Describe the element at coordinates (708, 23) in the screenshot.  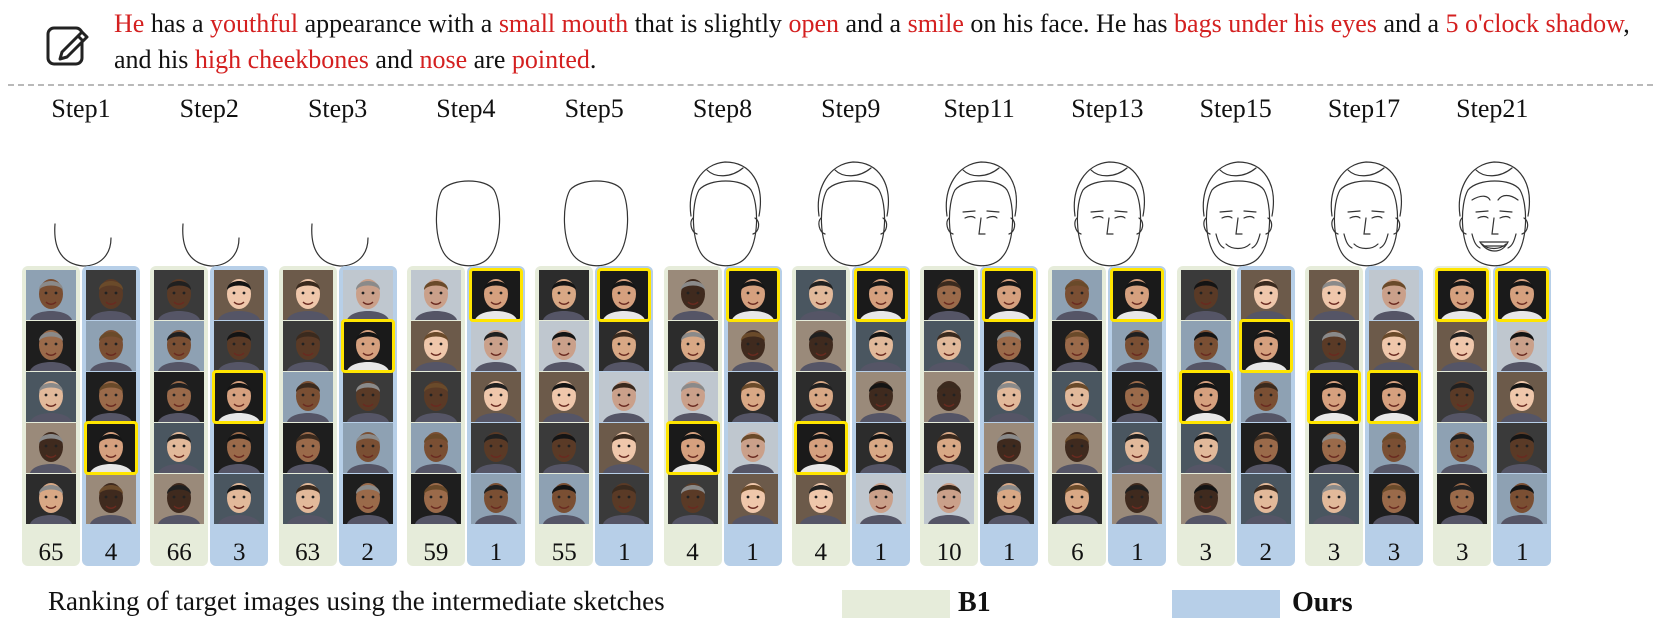
I see `caption-phrase: that is slightly` at that location.